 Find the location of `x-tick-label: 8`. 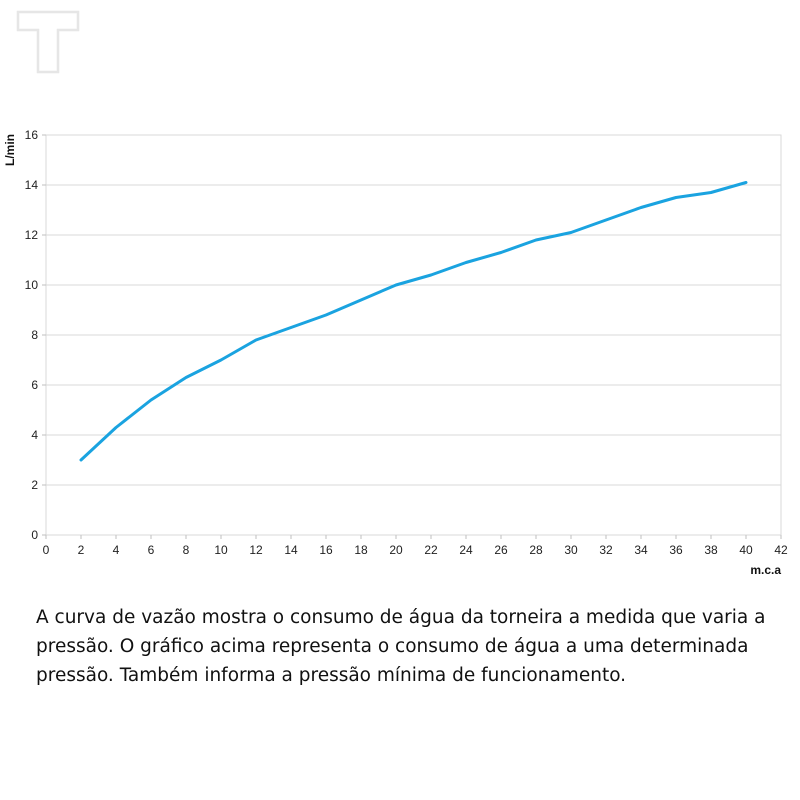

x-tick-label: 8 is located at coordinates (186, 550).